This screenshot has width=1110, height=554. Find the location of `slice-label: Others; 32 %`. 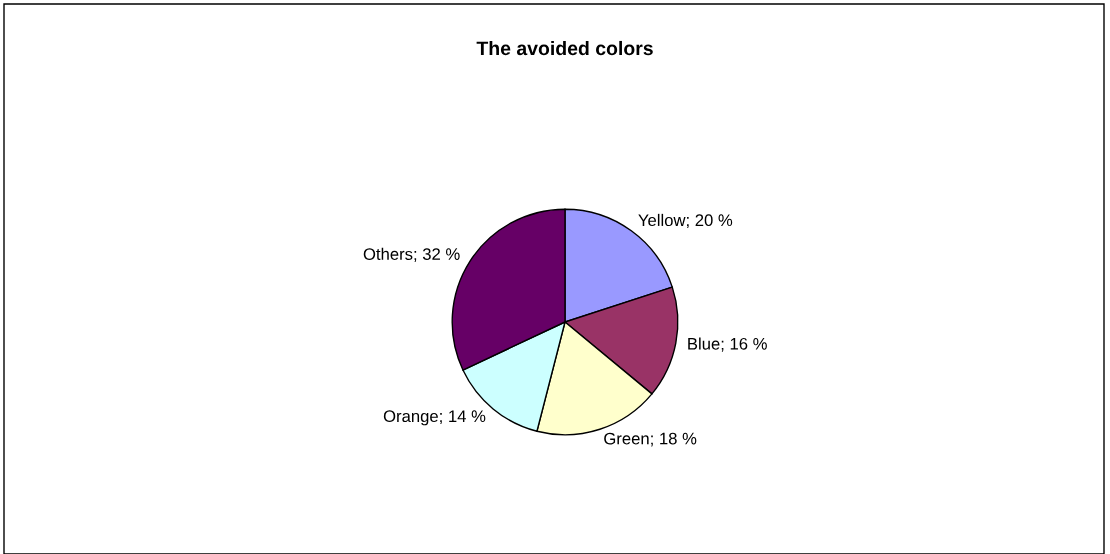

slice-label: Others; 32 % is located at coordinates (411, 254).